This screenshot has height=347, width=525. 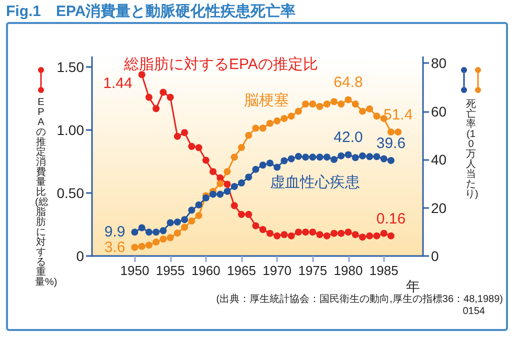 I want to click on x-axis-title: 年, so click(x=413, y=286).